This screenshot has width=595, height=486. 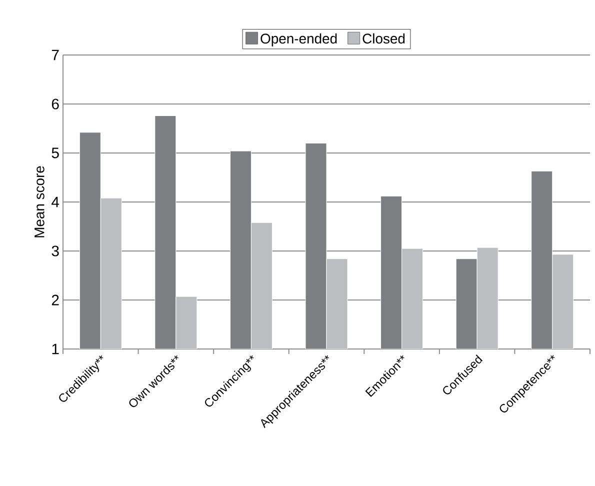 What do you see at coordinates (55, 153) in the screenshot?
I see `y-tick-label: 5` at bounding box center [55, 153].